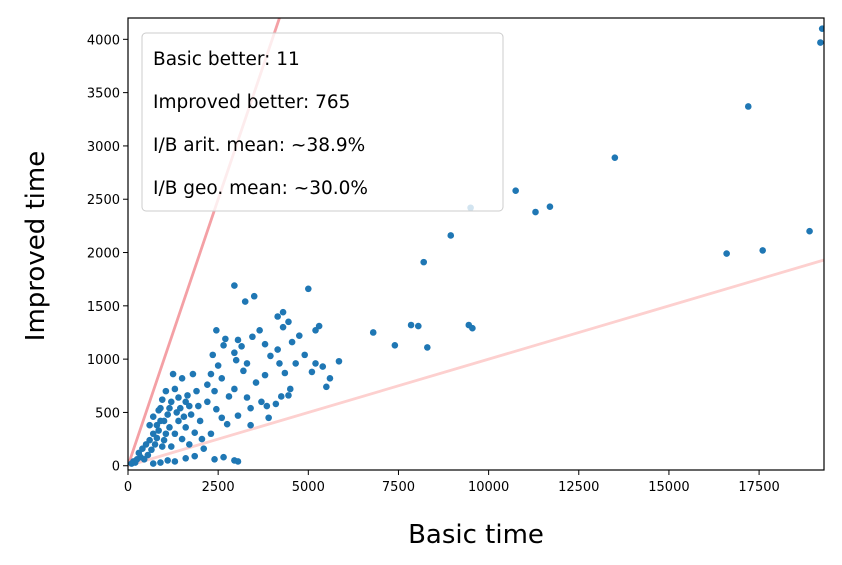  Describe the element at coordinates (226, 59) in the screenshot. I see `annotation-line-basic-better: Basic better: 11` at that location.